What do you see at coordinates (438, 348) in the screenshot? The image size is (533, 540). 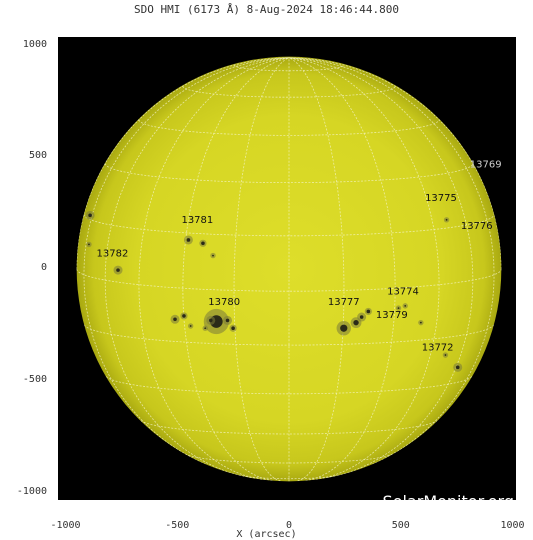 I see `active-region-label: 13772` at bounding box center [438, 348].